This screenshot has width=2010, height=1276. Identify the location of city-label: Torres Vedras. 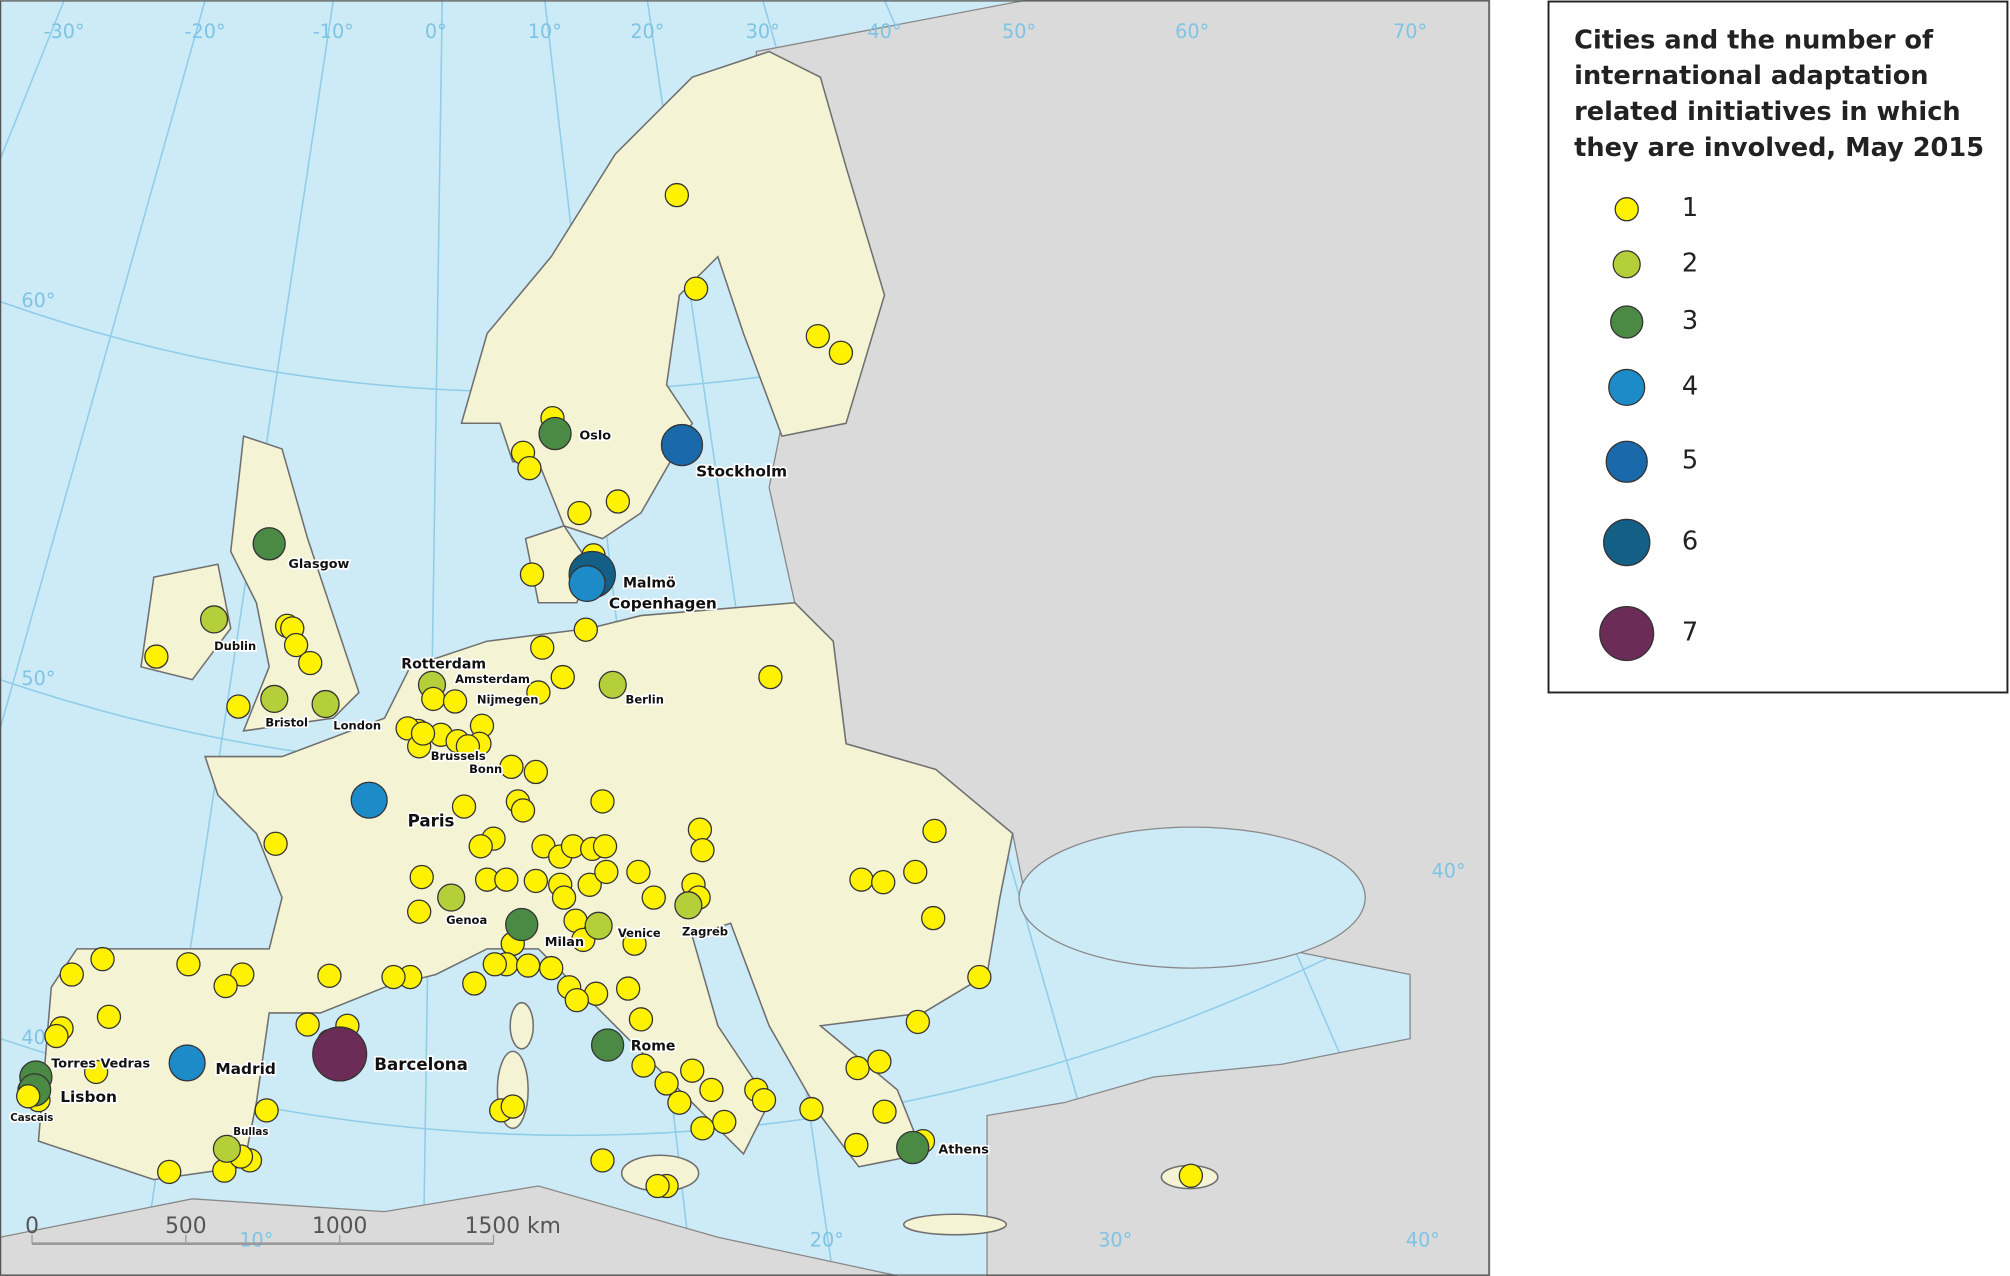
(100, 1064).